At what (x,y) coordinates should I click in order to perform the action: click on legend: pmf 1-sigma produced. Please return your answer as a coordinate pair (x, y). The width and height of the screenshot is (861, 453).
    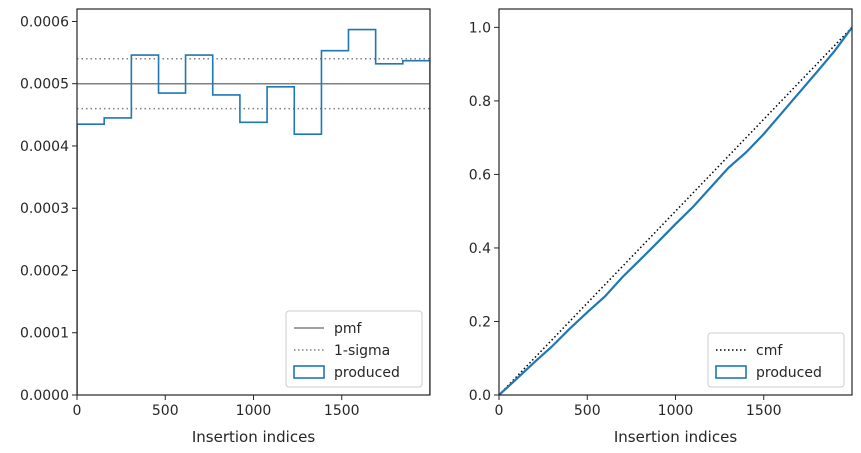
    Looking at the image, I should click on (354, 349).